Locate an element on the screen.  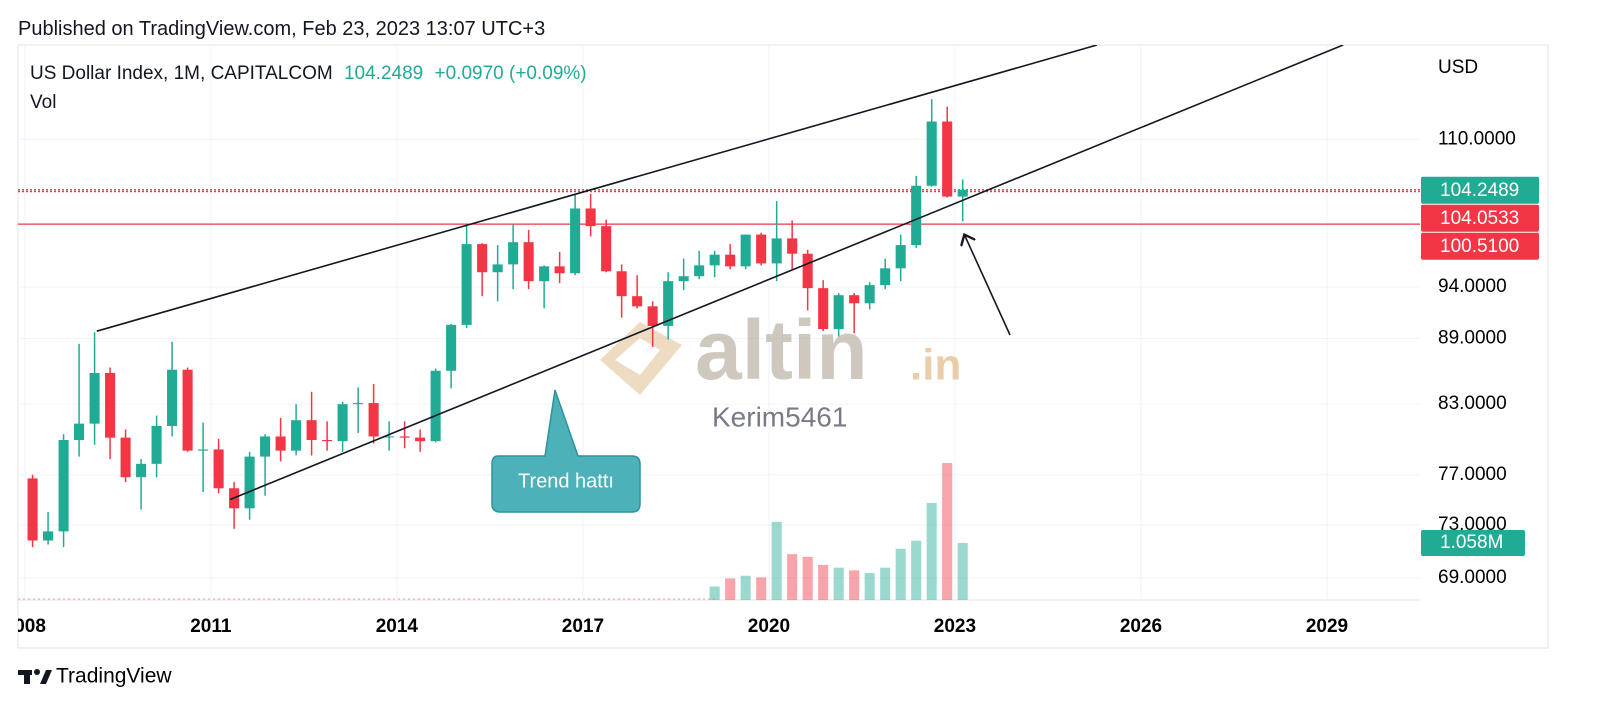
x-tick-label: 2011 is located at coordinates (211, 626).